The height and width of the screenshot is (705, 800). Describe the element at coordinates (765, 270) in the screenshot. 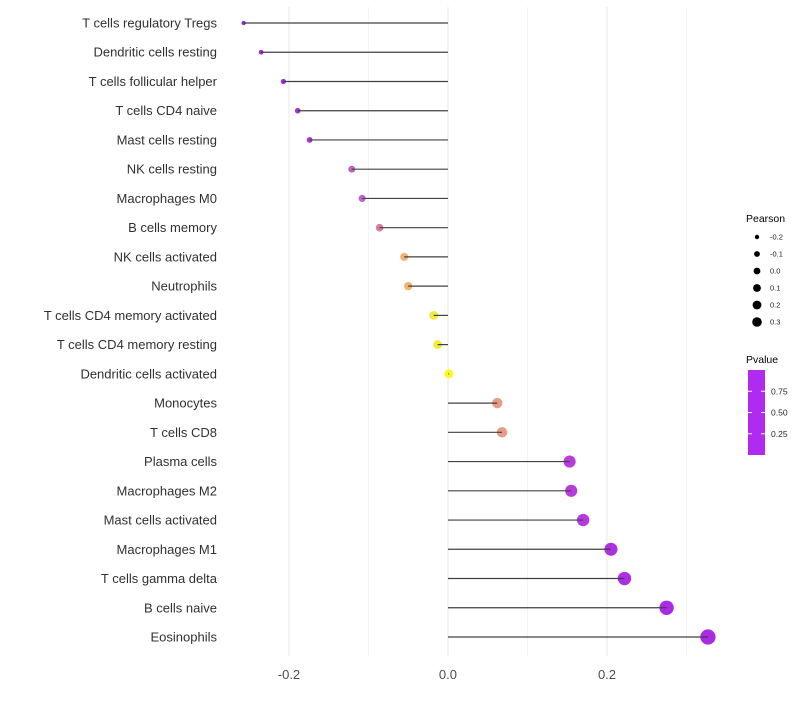

I see `pearson-size-legend: Pearson -0.2 -0.1 0.0 0.1 0.2 0.3` at that location.